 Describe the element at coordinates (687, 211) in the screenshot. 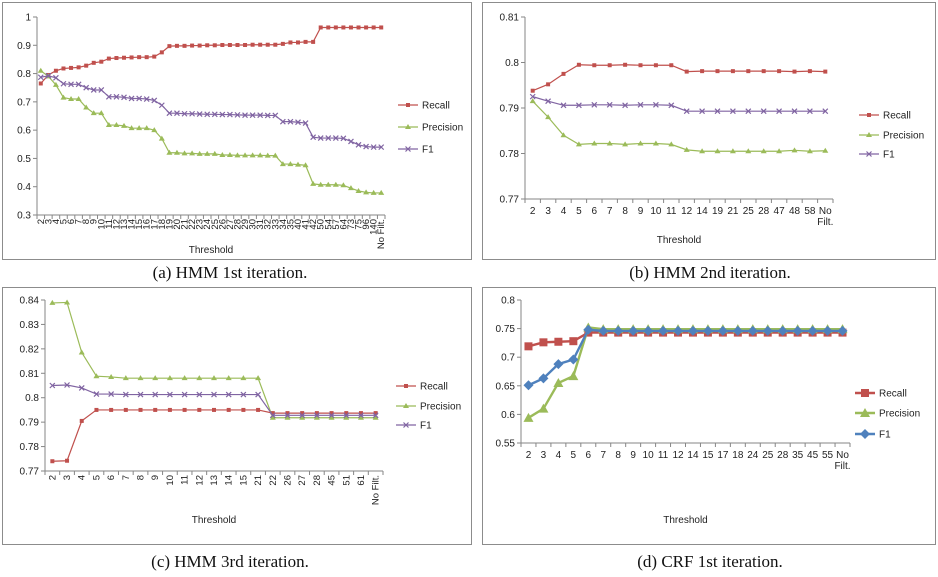

I see `x-tick-label: 12` at that location.